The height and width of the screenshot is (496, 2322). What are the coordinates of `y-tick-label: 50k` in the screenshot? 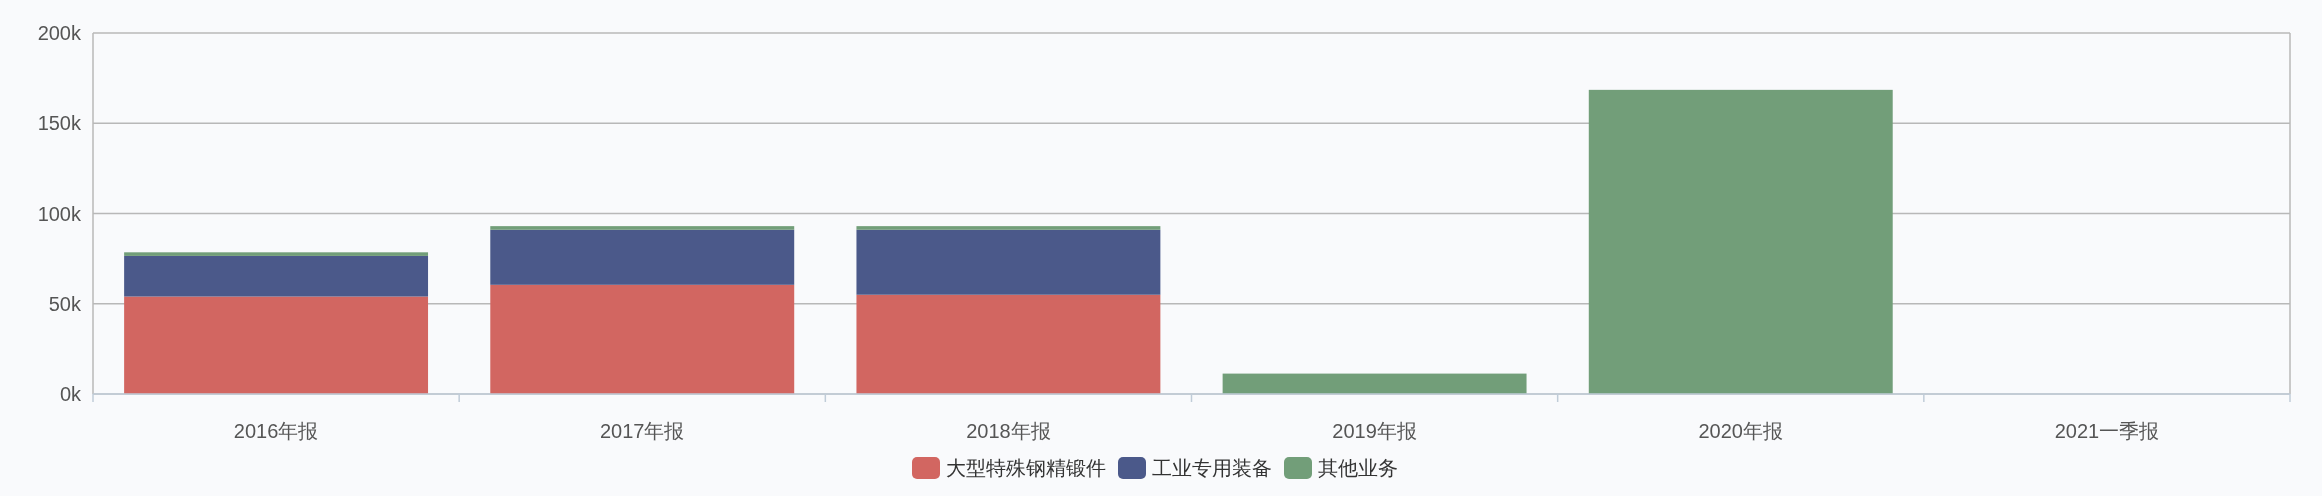 It's located at (65, 303).